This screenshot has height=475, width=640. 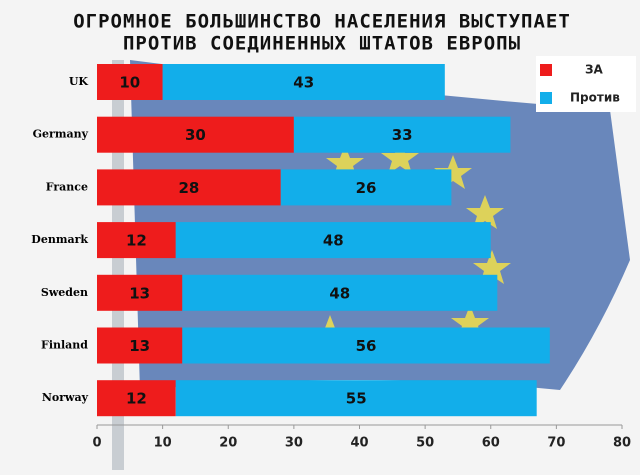 What do you see at coordinates (79, 81) in the screenshot?
I see `y-tick-label: UK` at bounding box center [79, 81].